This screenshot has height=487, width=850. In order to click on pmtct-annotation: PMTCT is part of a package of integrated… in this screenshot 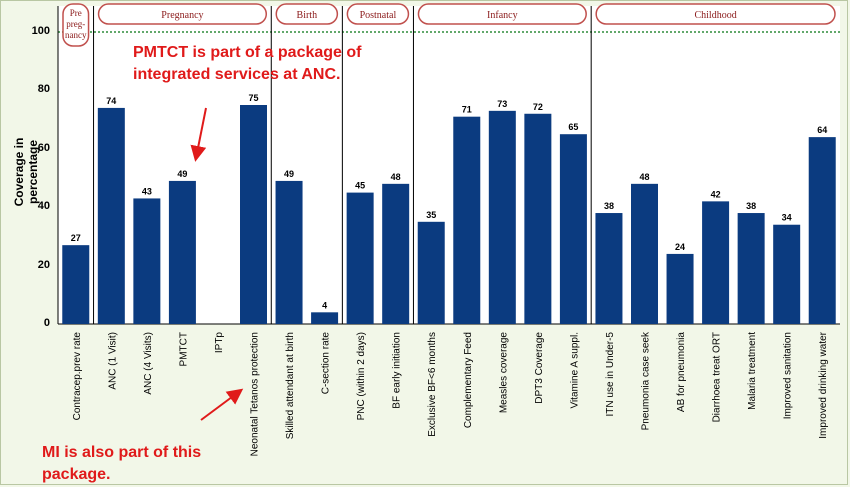, I will do `click(247, 63)`.